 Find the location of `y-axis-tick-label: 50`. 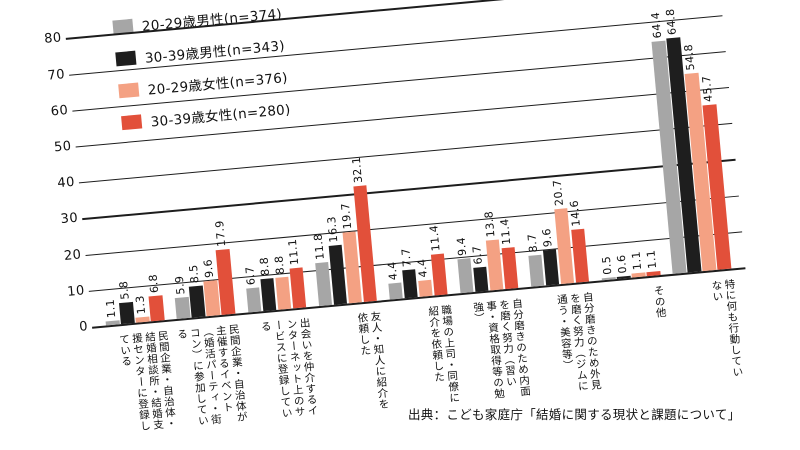

y-axis-tick-label: 50 is located at coordinates (63, 147).